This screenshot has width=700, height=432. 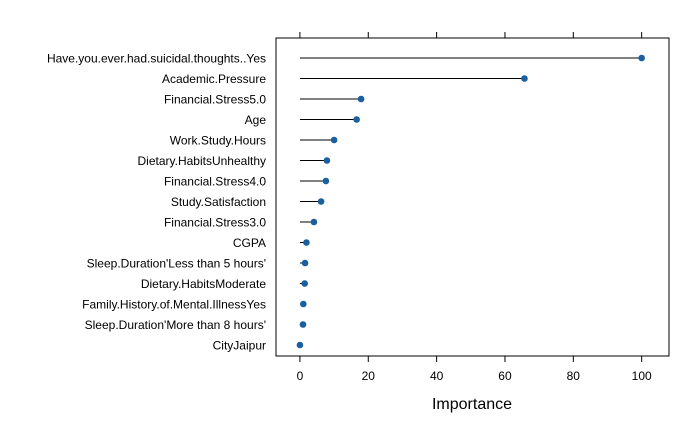 I want to click on x-tick-label: 100, so click(x=642, y=376).